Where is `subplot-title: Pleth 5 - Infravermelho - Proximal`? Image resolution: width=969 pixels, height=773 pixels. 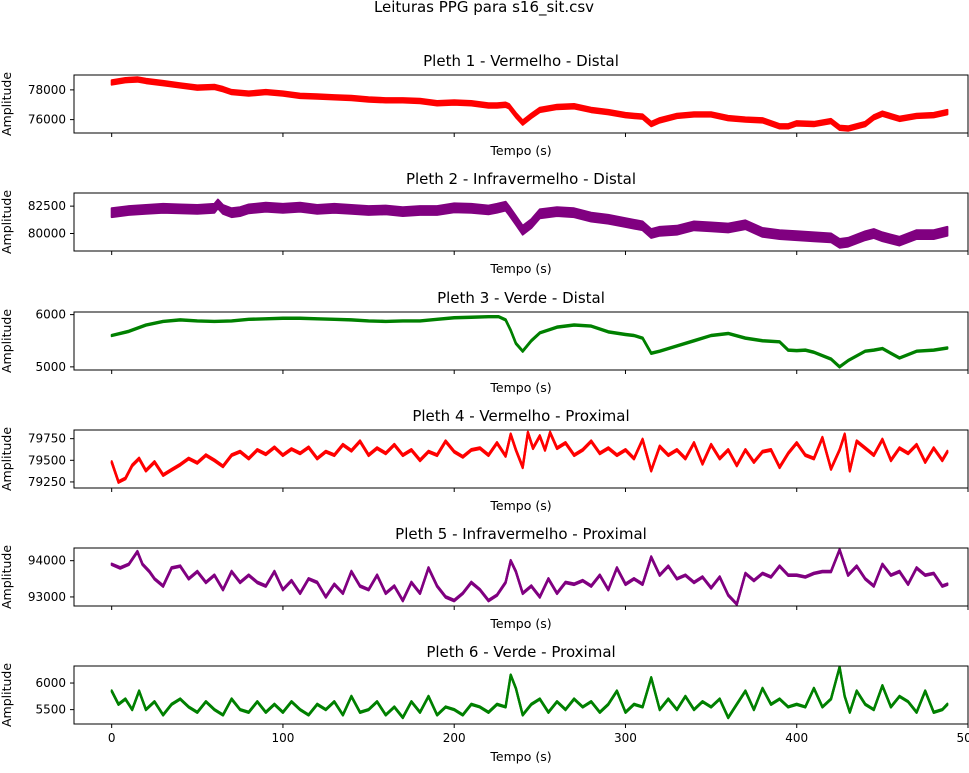 subplot-title: Pleth 5 - Infravermelho - Proximal is located at coordinates (521, 534).